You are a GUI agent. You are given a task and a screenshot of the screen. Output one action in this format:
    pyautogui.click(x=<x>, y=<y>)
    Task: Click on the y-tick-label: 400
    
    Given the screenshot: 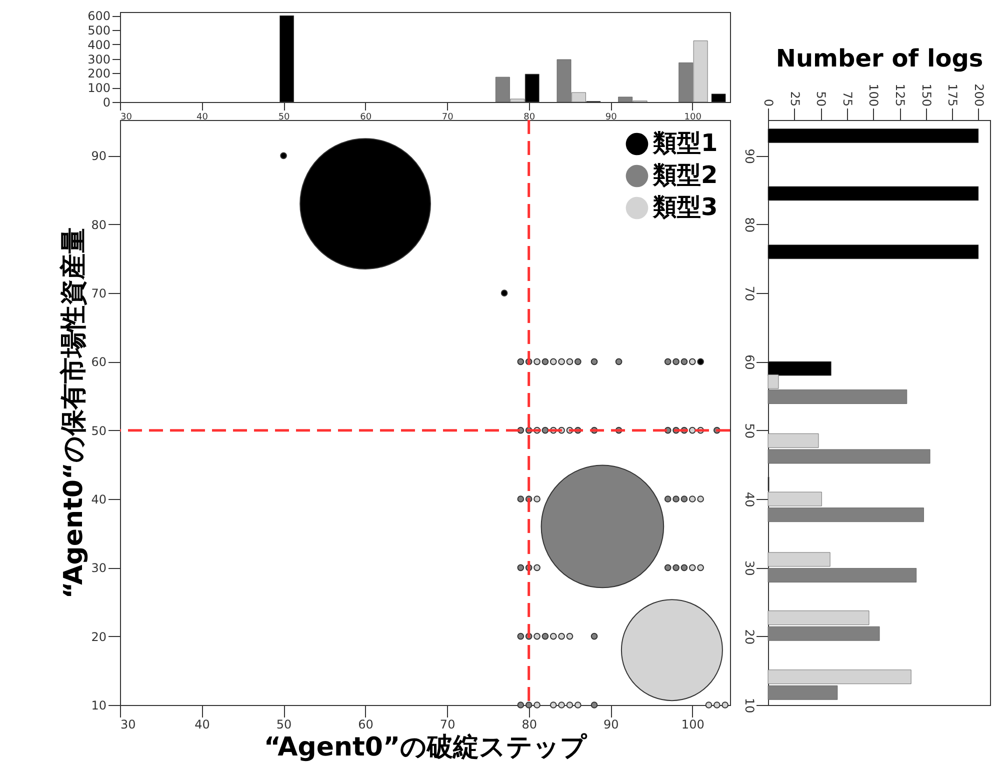 What is the action you would take?
    pyautogui.click(x=99, y=45)
    